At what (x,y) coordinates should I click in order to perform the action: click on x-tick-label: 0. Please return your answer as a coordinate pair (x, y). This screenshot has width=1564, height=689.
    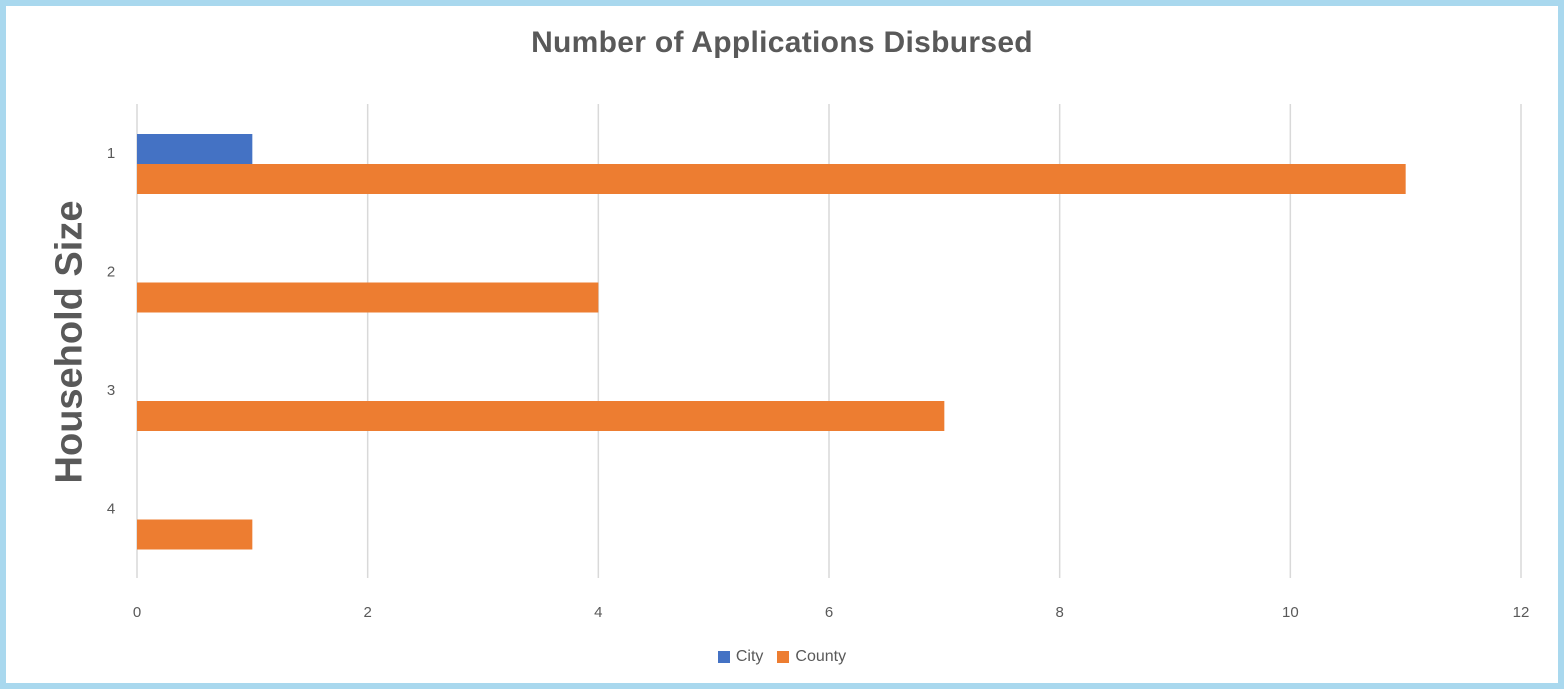
    Looking at the image, I should click on (137, 612).